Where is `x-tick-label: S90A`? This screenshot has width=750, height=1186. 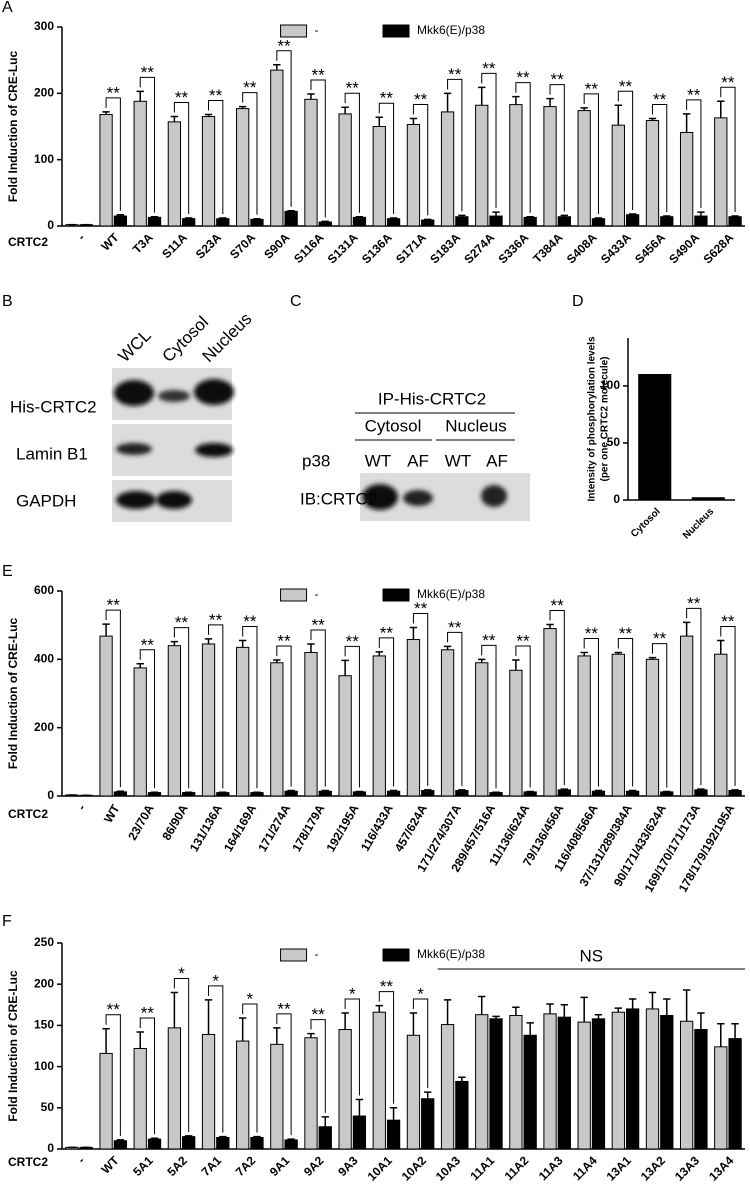
x-tick-label: S90A is located at coordinates (276, 245).